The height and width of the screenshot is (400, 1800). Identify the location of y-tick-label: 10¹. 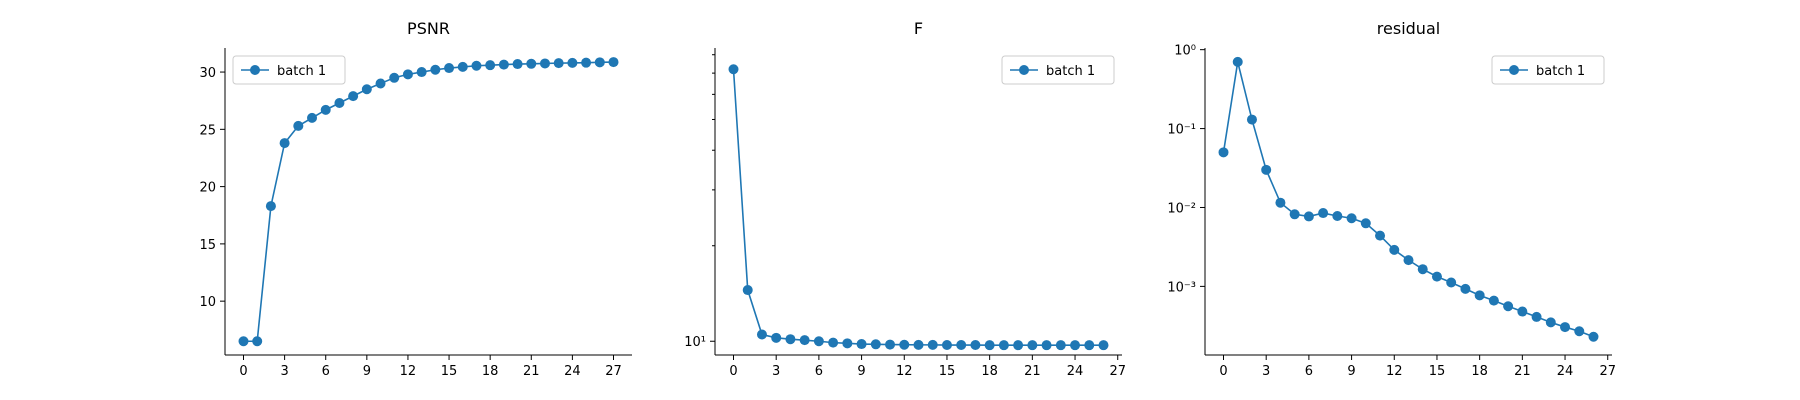
(695, 342).